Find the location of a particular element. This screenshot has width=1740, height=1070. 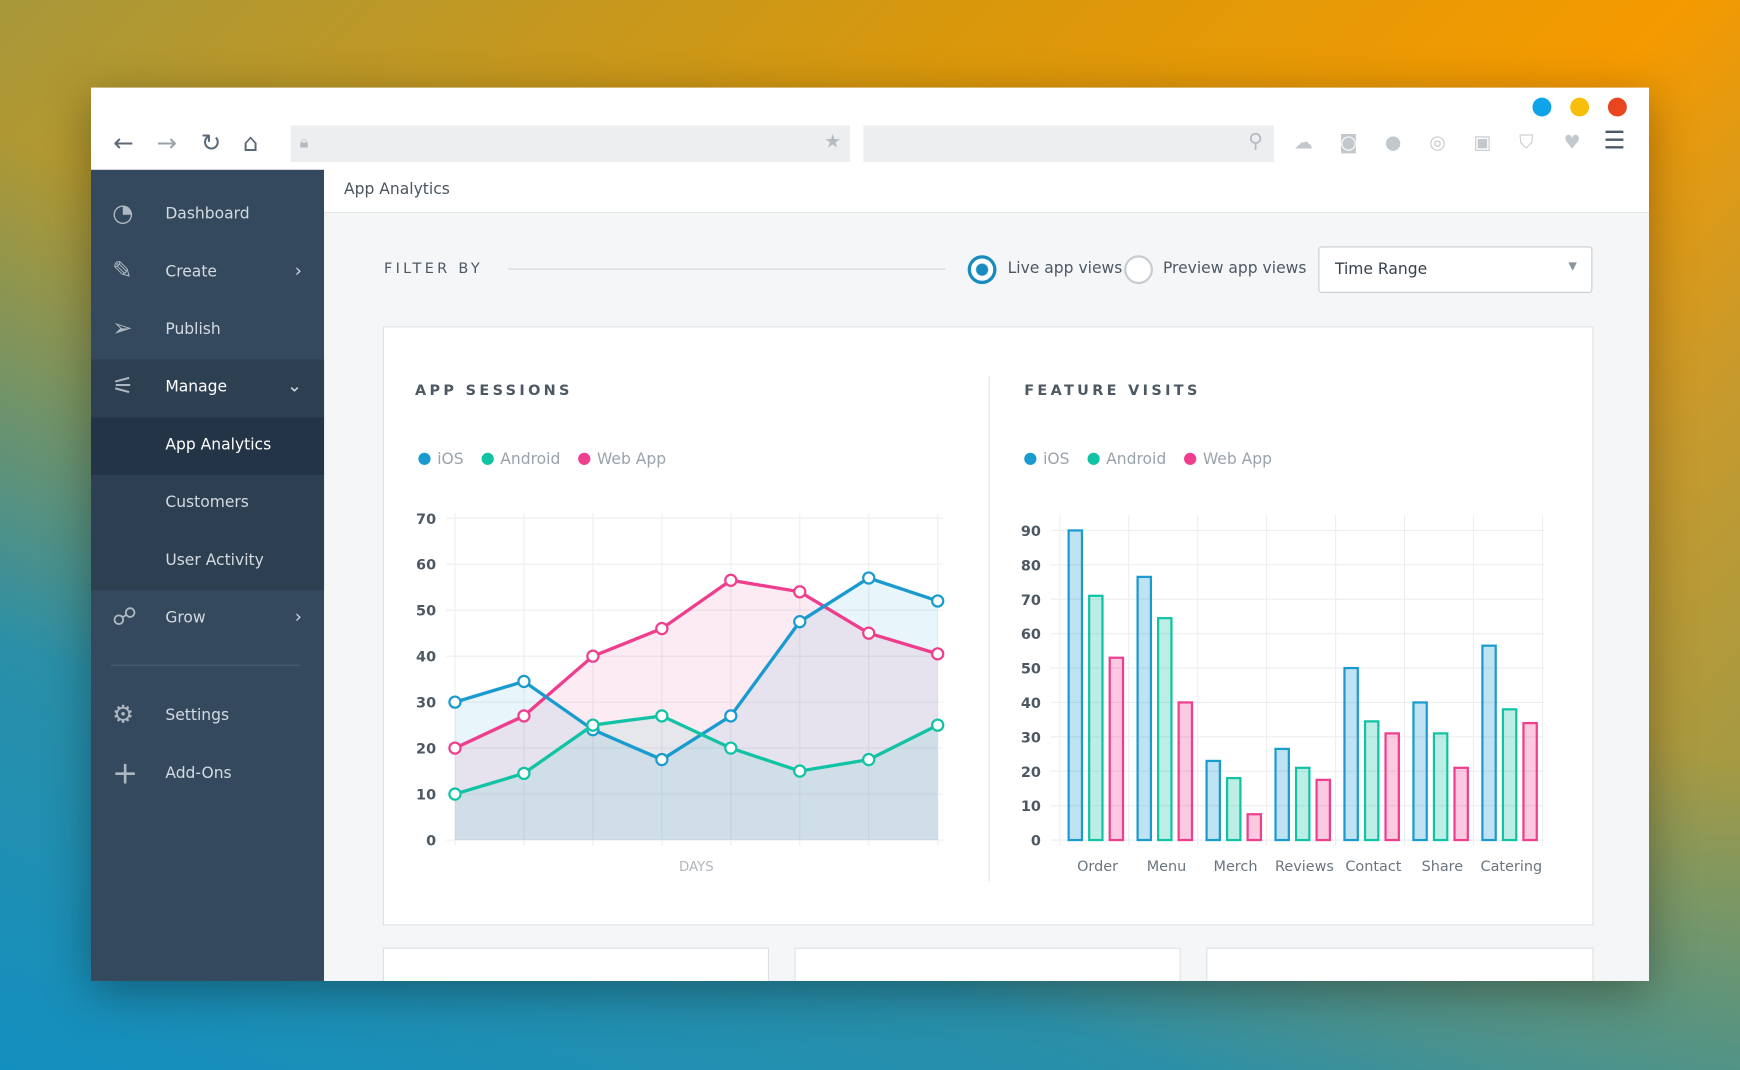

area-iOS is located at coordinates (696, 709).